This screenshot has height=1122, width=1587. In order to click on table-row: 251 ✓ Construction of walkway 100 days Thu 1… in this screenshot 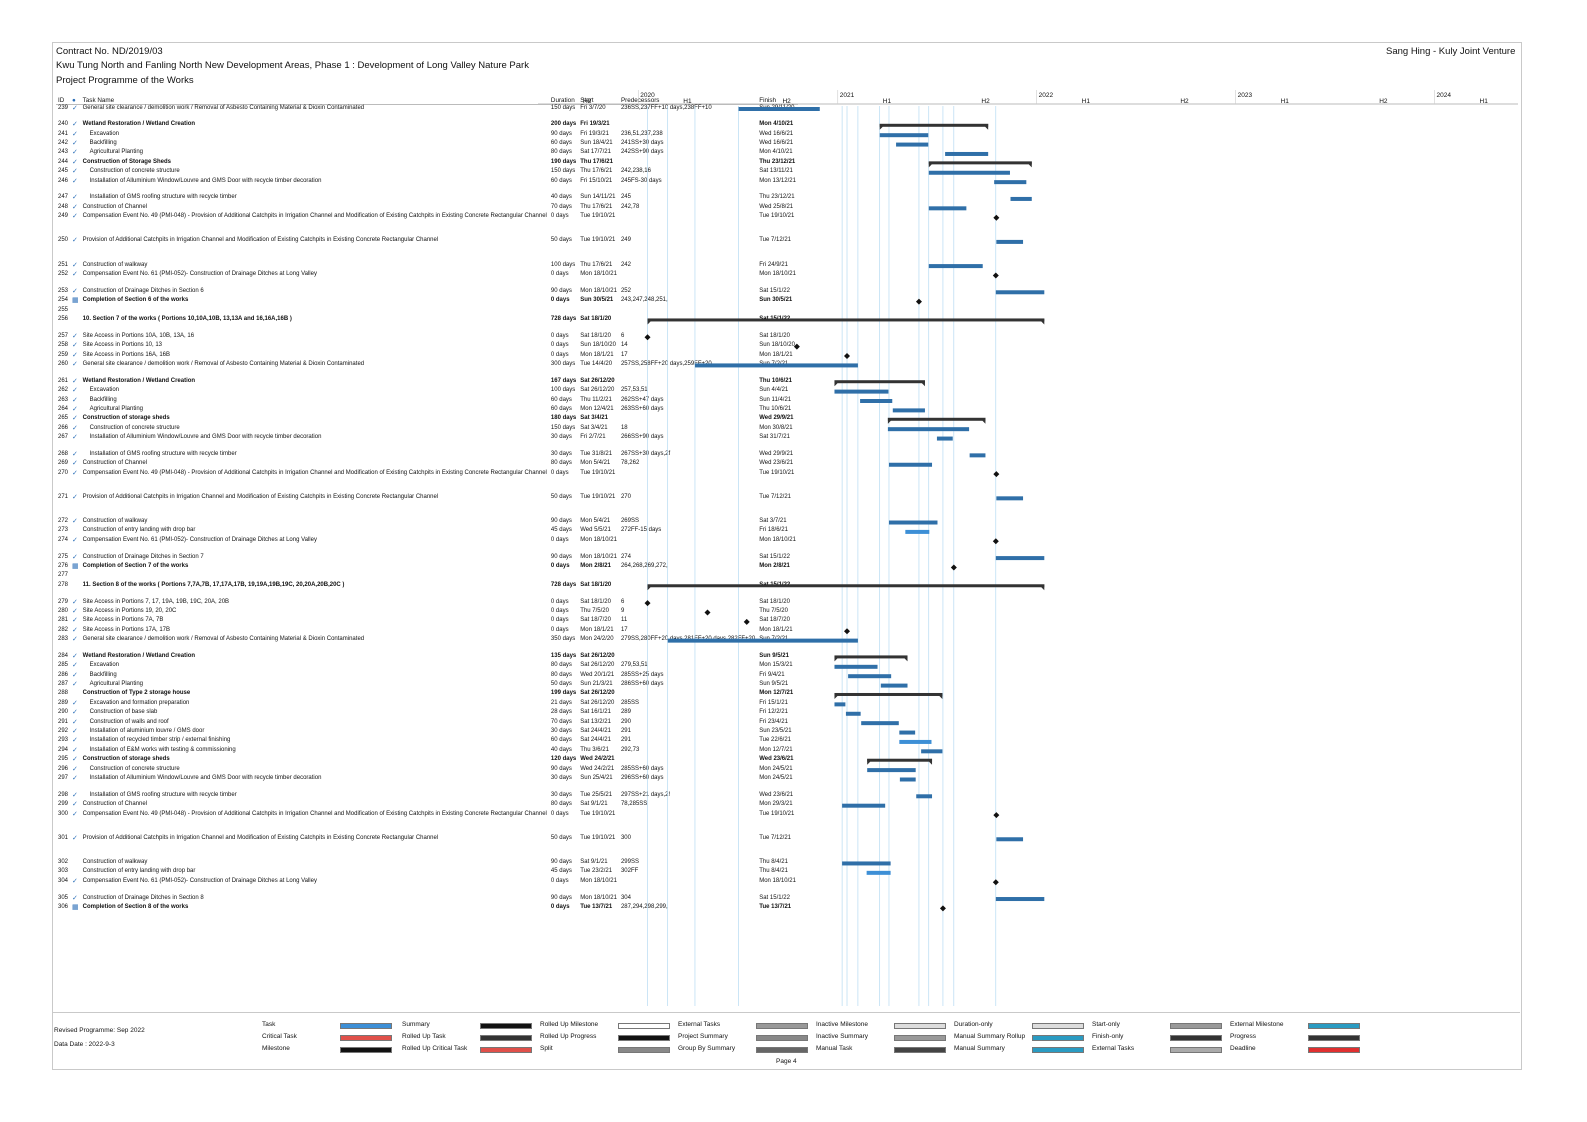, I will do `click(427, 266)`.